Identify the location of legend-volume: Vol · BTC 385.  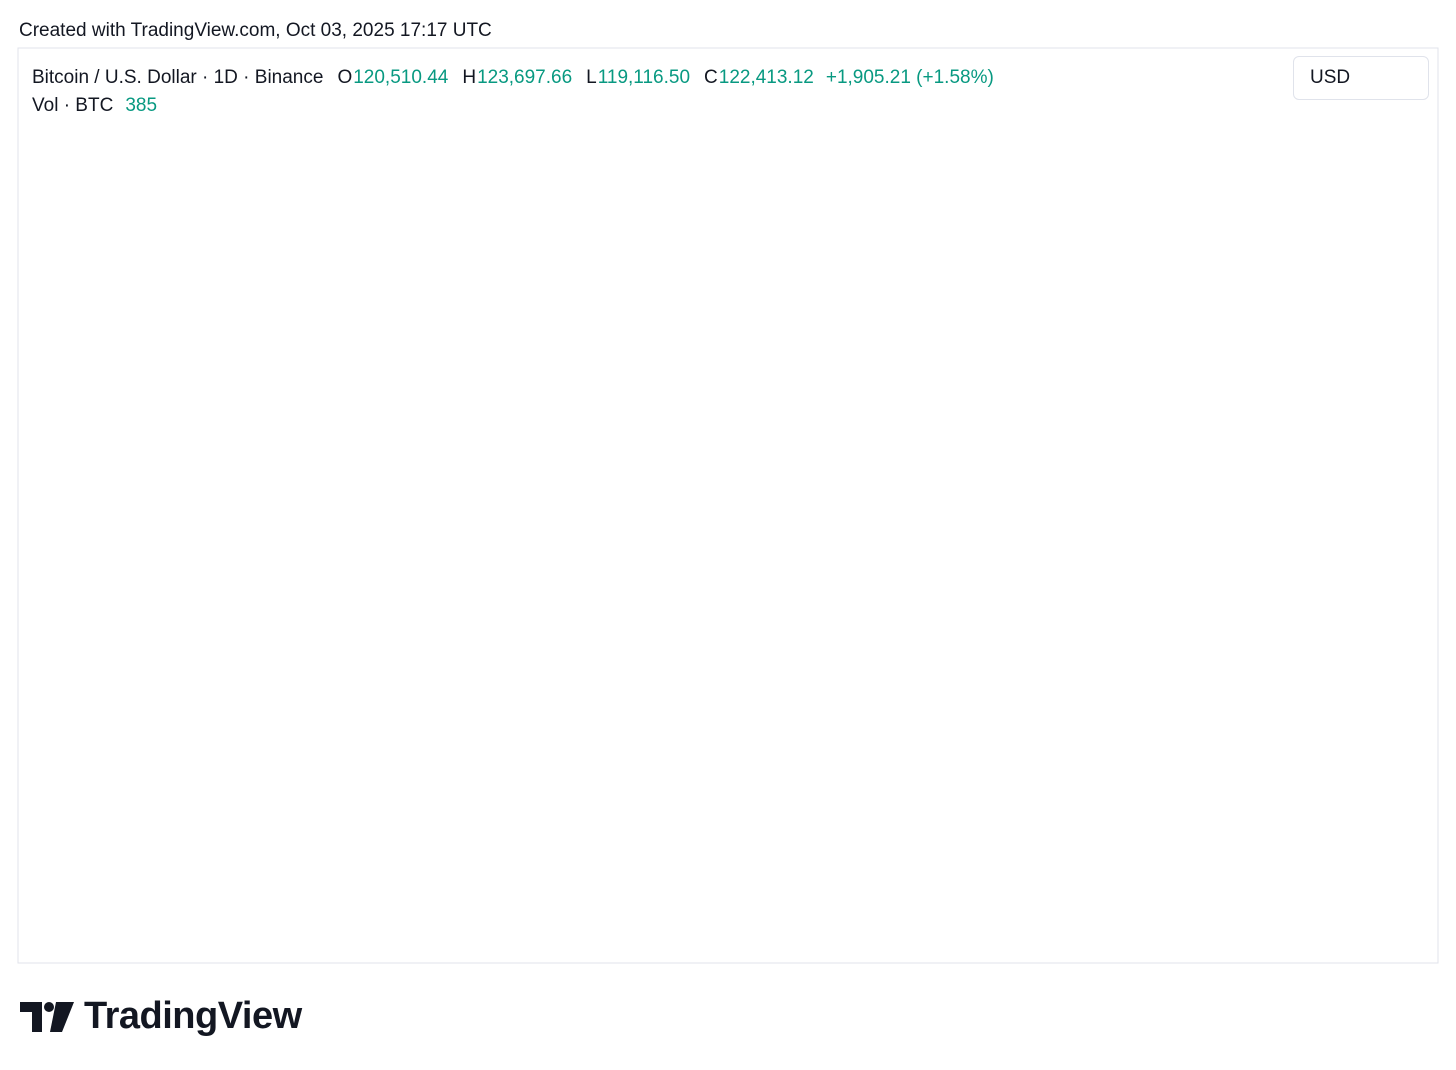
(513, 106).